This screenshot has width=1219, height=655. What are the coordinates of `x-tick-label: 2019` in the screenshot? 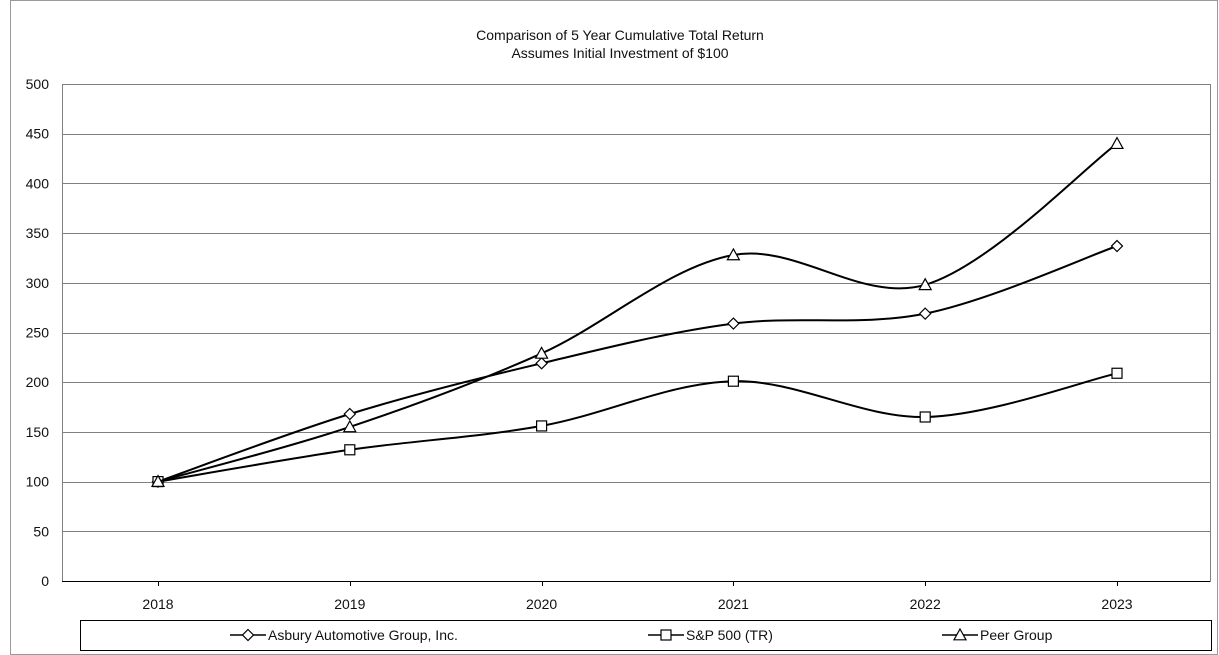 It's located at (349, 604).